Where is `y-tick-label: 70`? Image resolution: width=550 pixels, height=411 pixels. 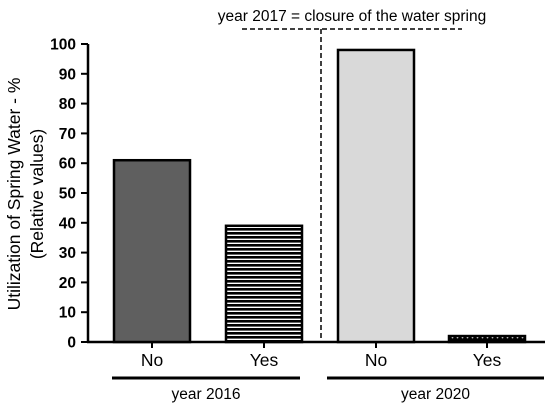
y-tick-label: 70 is located at coordinates (67, 134).